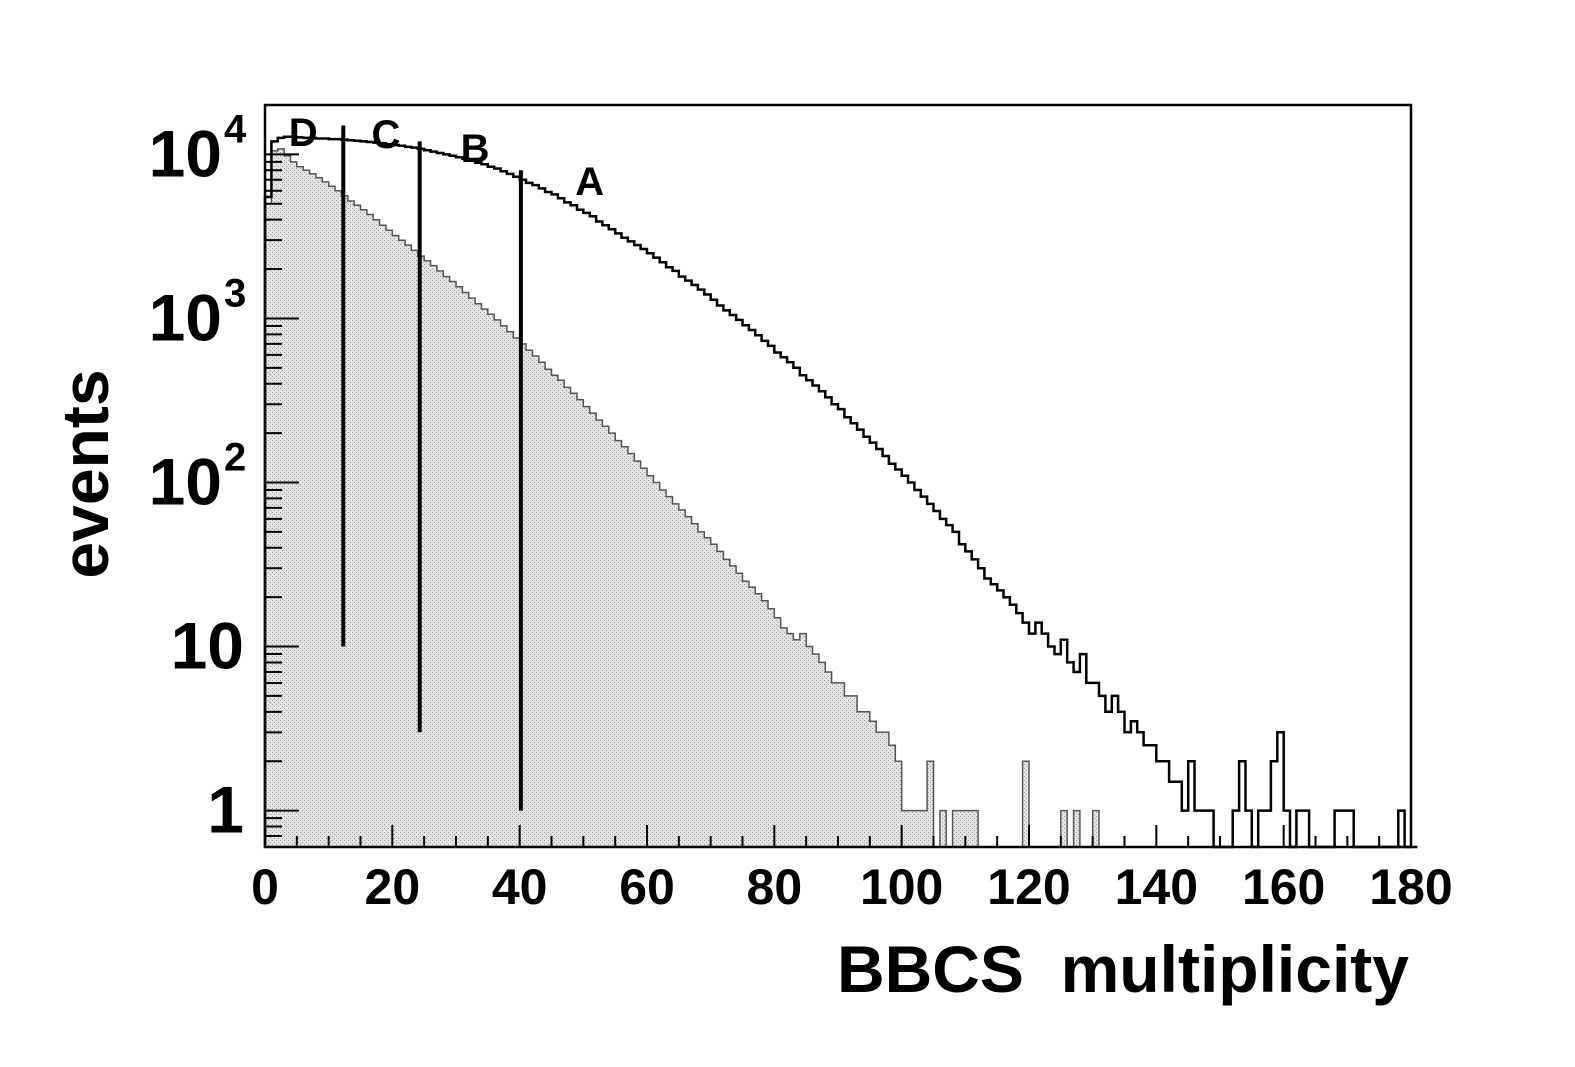 This screenshot has height=1067, width=1575. What do you see at coordinates (1123, 969) in the screenshot?
I see `x-axis-title: BBCS multiplicity` at bounding box center [1123, 969].